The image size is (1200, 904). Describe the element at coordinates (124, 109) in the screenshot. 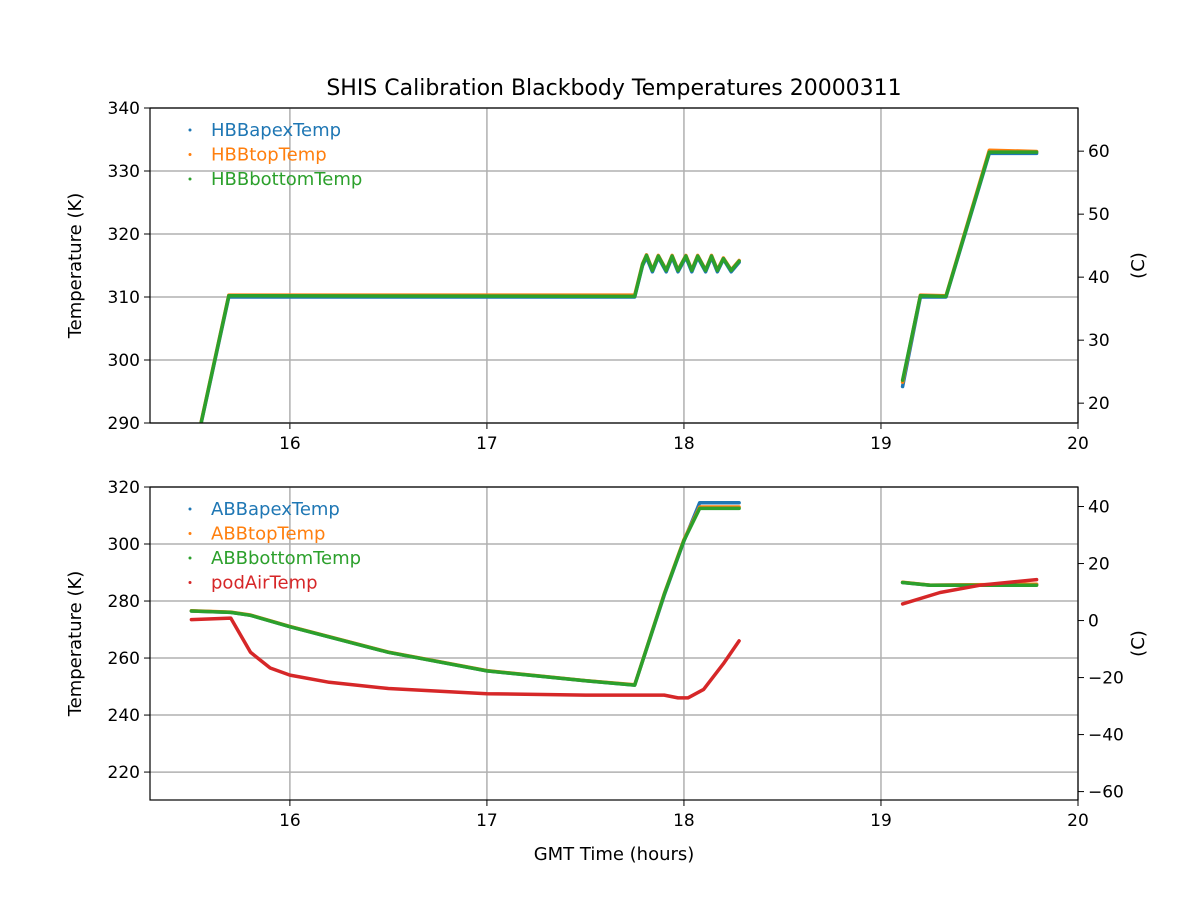

I see `y-tick-label: 340` at that location.